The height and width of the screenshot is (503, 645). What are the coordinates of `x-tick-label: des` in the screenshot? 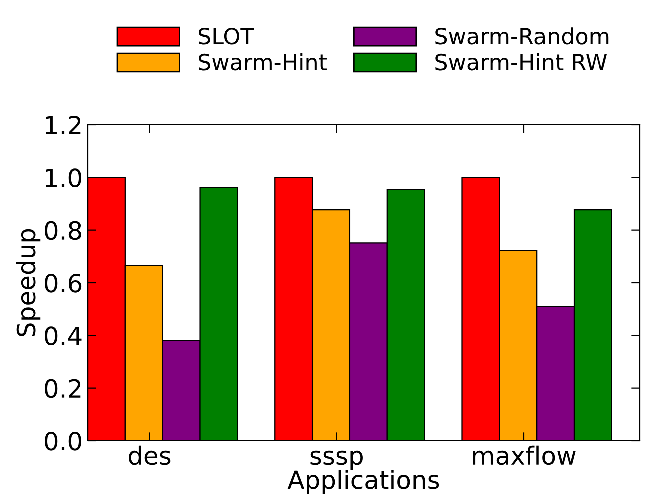 It's located at (149, 456).